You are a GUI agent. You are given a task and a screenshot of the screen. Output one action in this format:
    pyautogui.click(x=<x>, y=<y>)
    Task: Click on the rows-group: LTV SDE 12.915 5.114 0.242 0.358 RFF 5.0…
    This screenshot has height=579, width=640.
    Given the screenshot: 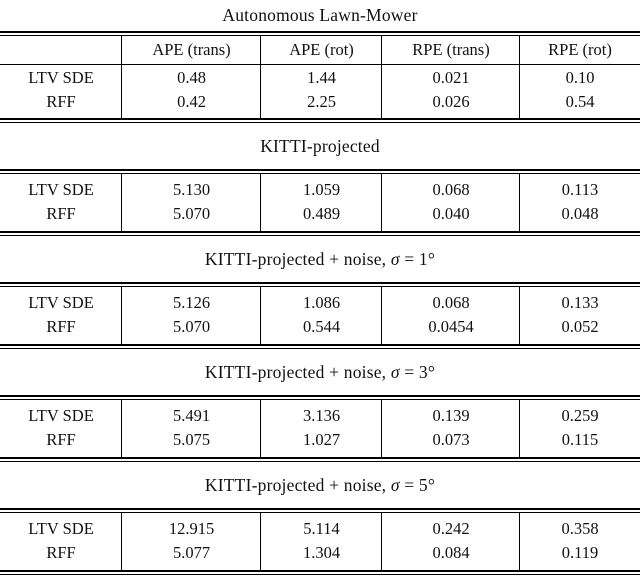 What is the action you would take?
    pyautogui.click(x=320, y=541)
    